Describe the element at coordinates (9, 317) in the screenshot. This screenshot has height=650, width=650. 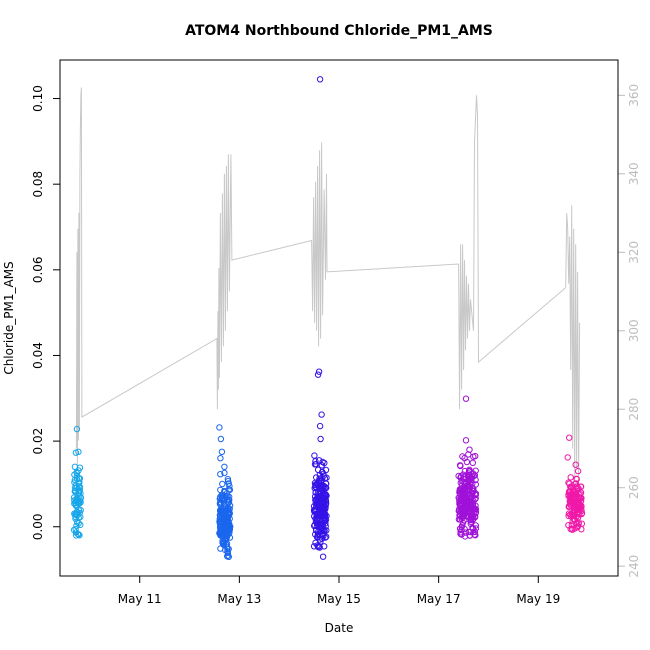
I see `y-axis-label: Chloride_PM1_AMS` at that location.